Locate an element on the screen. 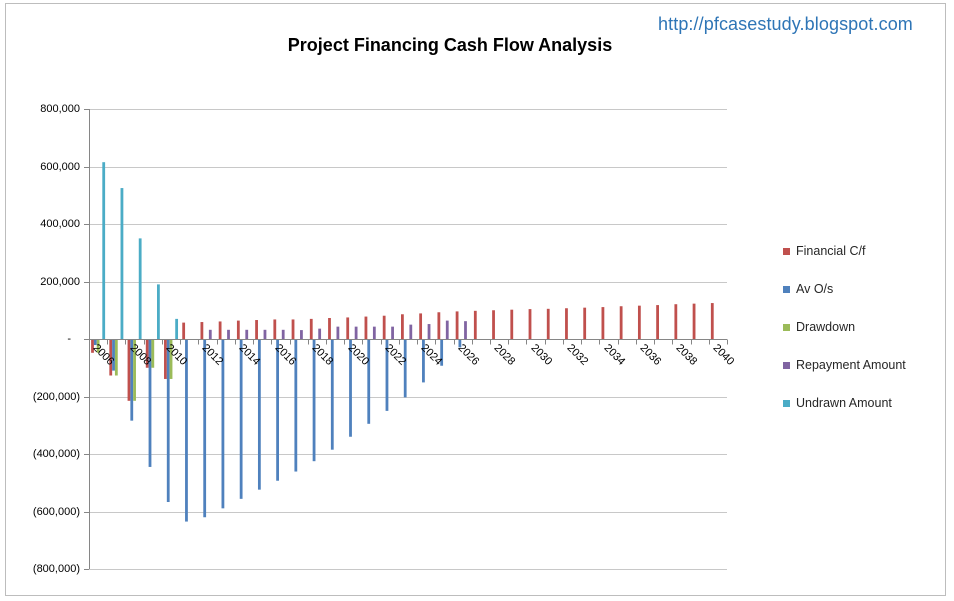  y-tick-label: 800,000 is located at coordinates (60, 109).